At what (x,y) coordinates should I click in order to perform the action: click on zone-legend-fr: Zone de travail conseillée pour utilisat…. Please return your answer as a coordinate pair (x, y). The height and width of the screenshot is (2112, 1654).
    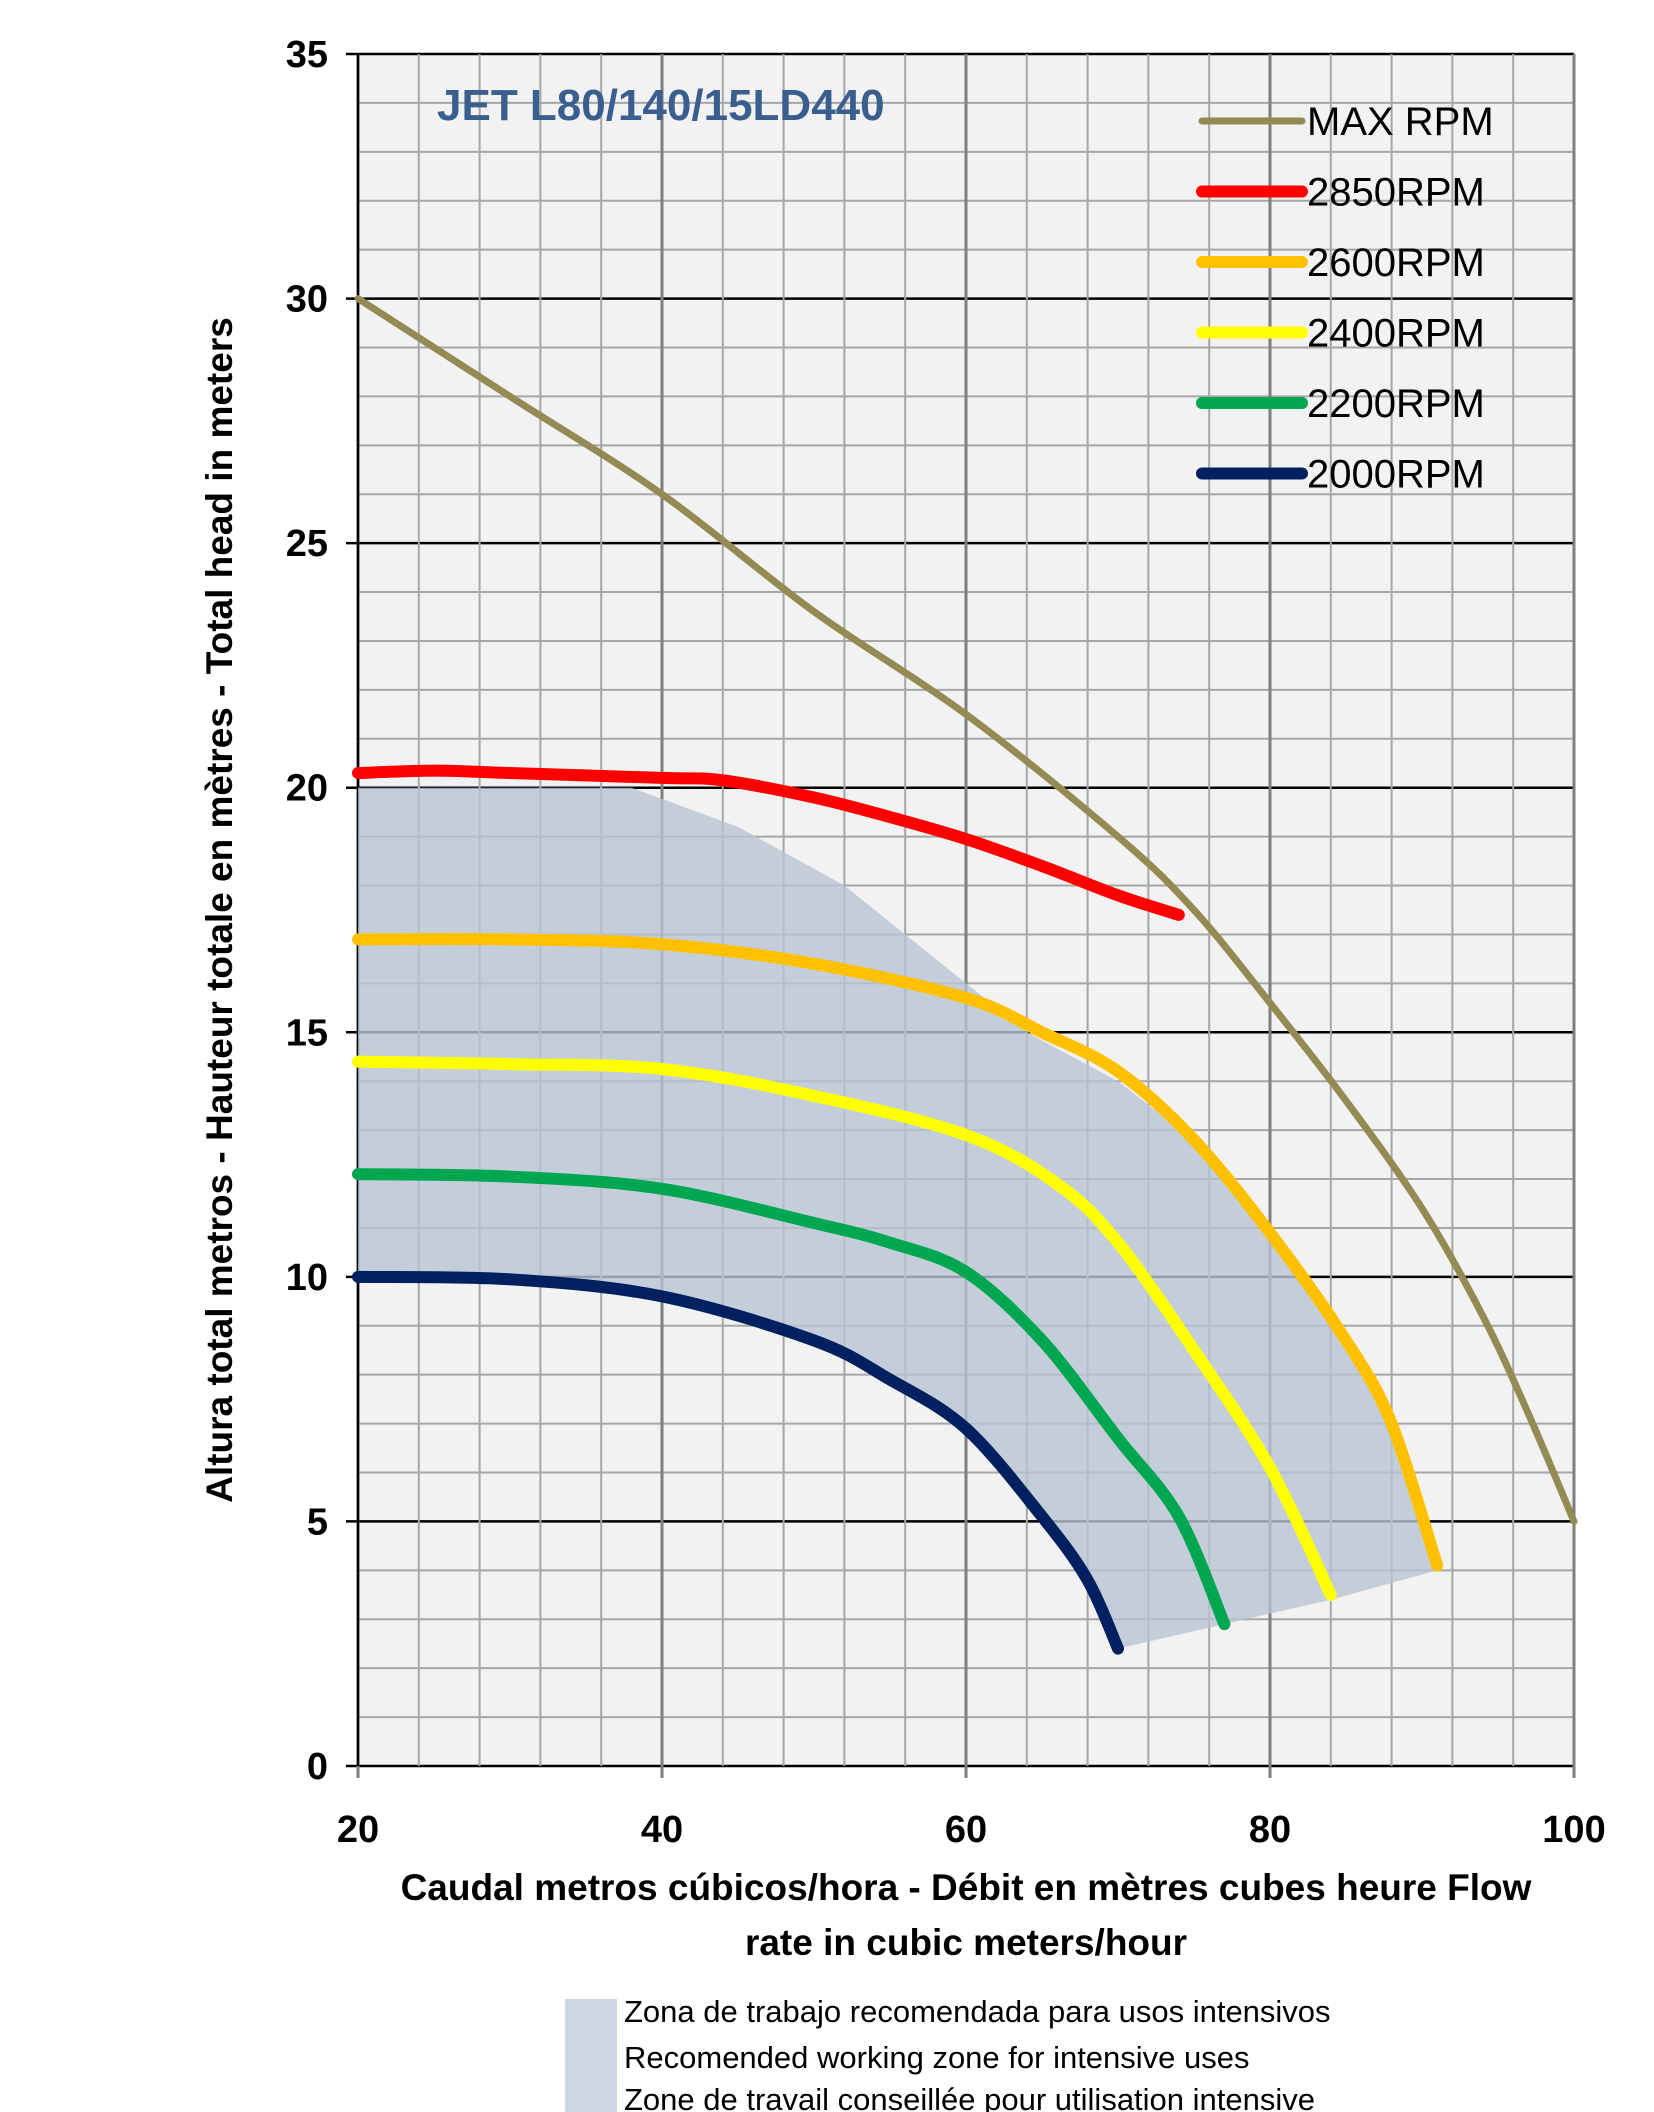
    Looking at the image, I should click on (969, 2097).